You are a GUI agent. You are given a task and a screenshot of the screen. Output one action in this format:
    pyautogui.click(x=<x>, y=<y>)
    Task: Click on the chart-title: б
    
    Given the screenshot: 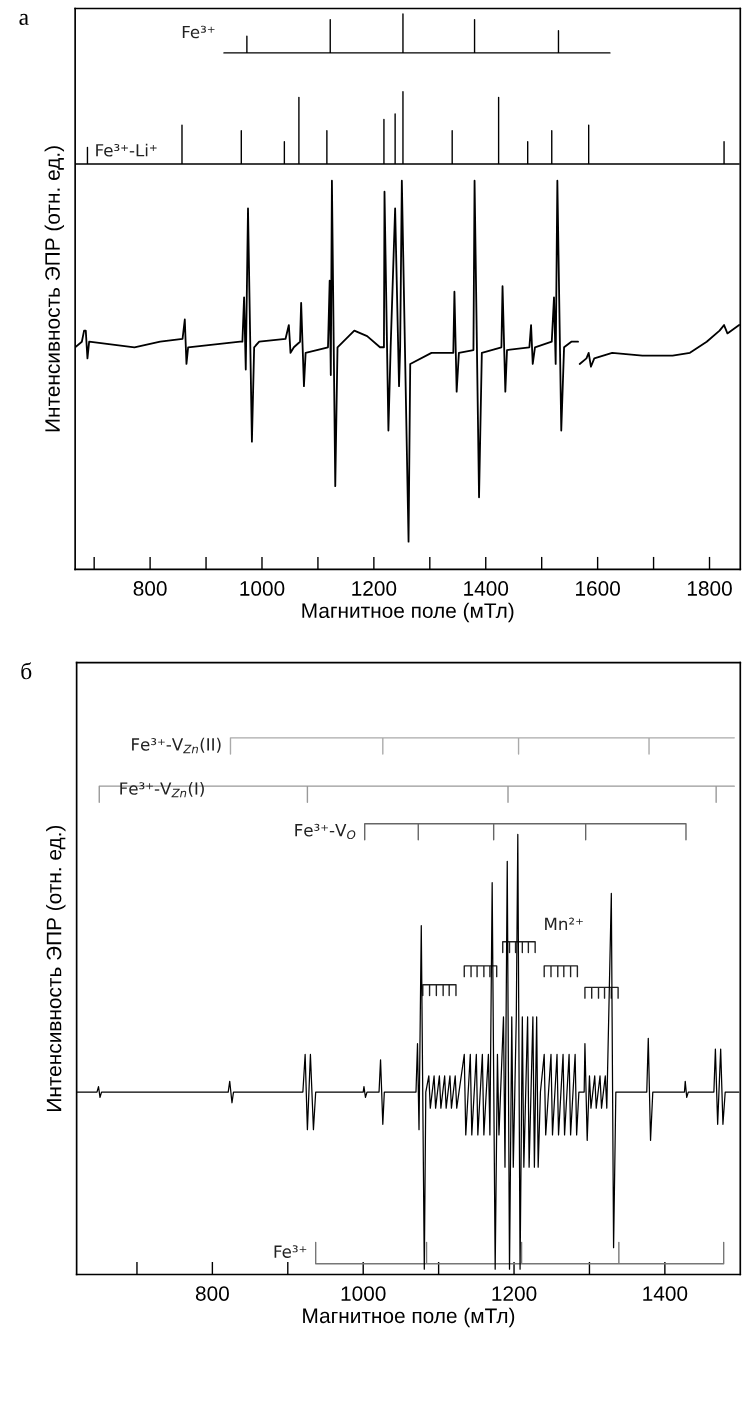 What is the action you would take?
    pyautogui.click(x=26, y=671)
    